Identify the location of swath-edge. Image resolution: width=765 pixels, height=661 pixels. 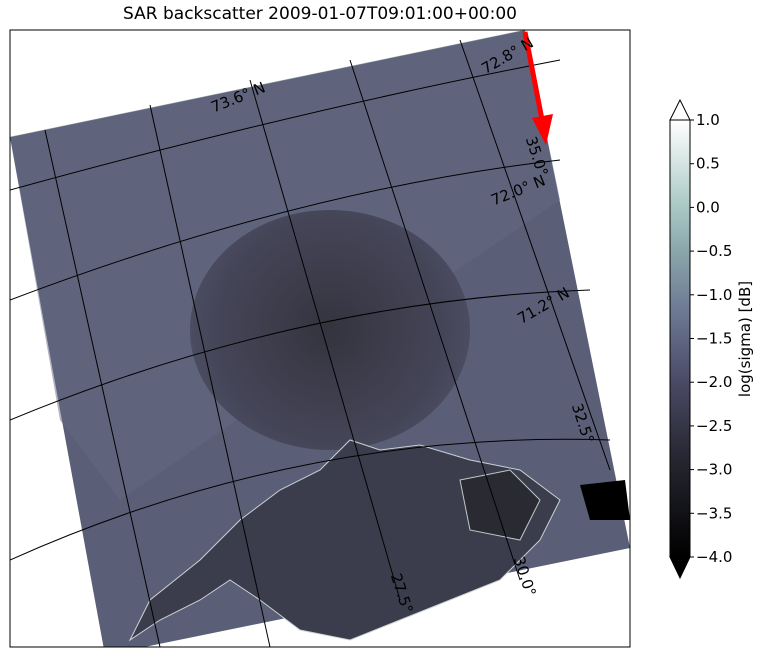
(268, 84).